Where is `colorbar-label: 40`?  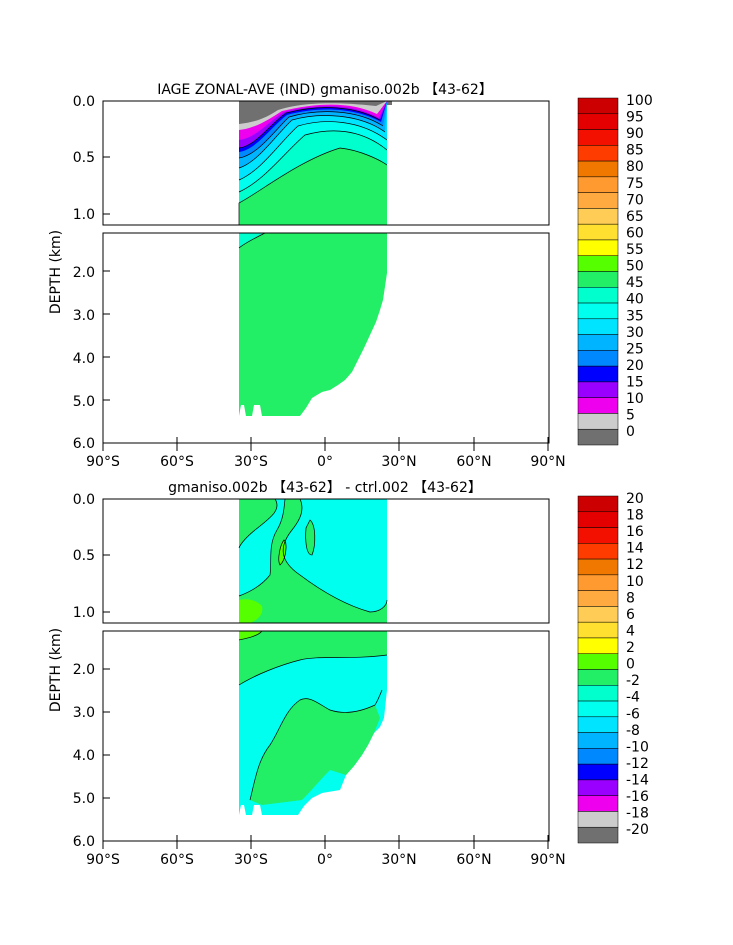
colorbar-label: 40 is located at coordinates (635, 300).